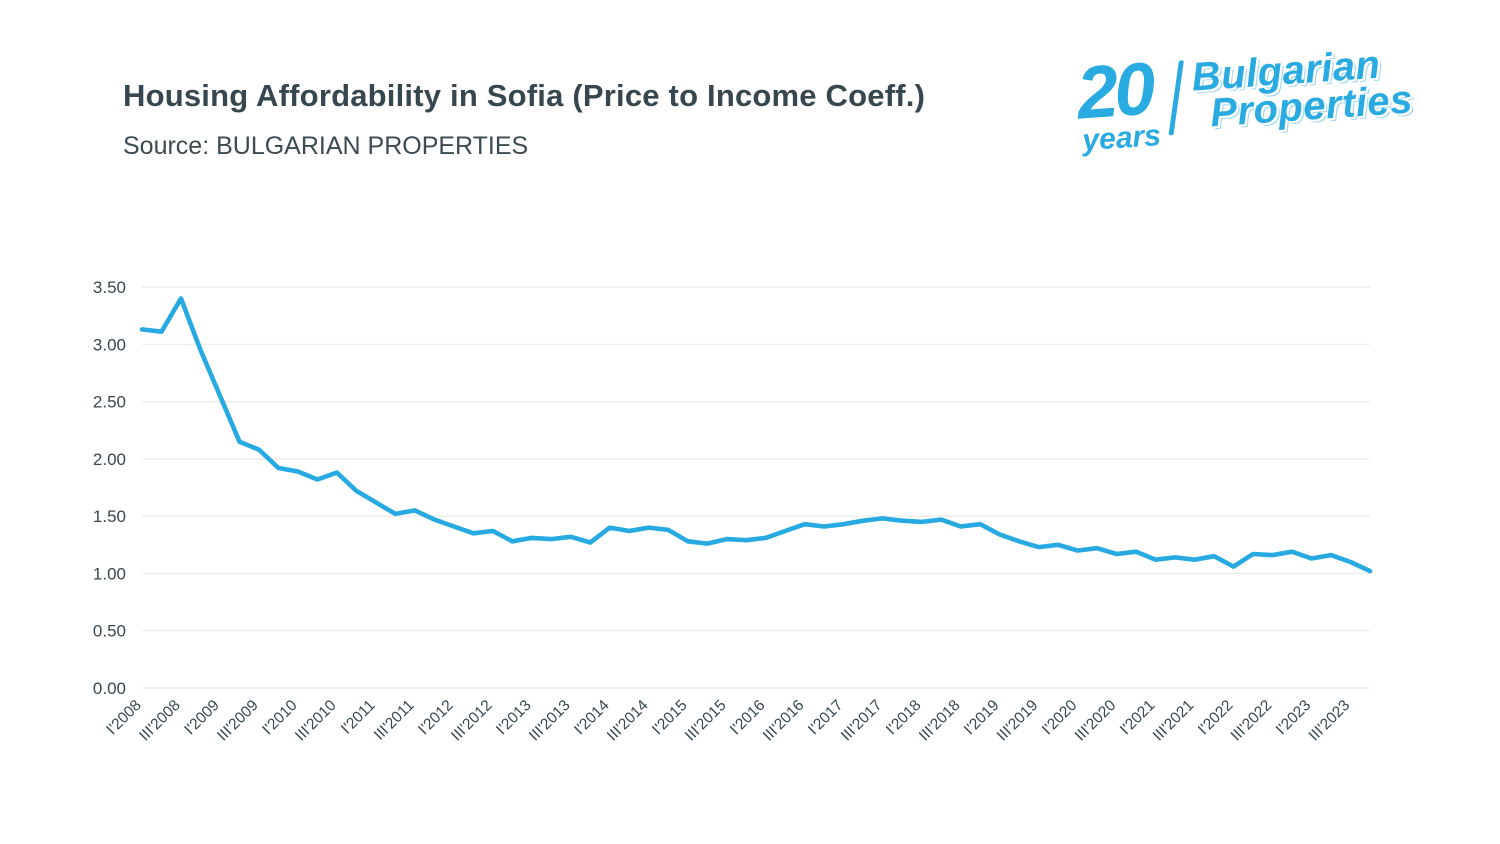  What do you see at coordinates (1311, 106) in the screenshot?
I see `logo-wordmark-line2: Properties` at bounding box center [1311, 106].